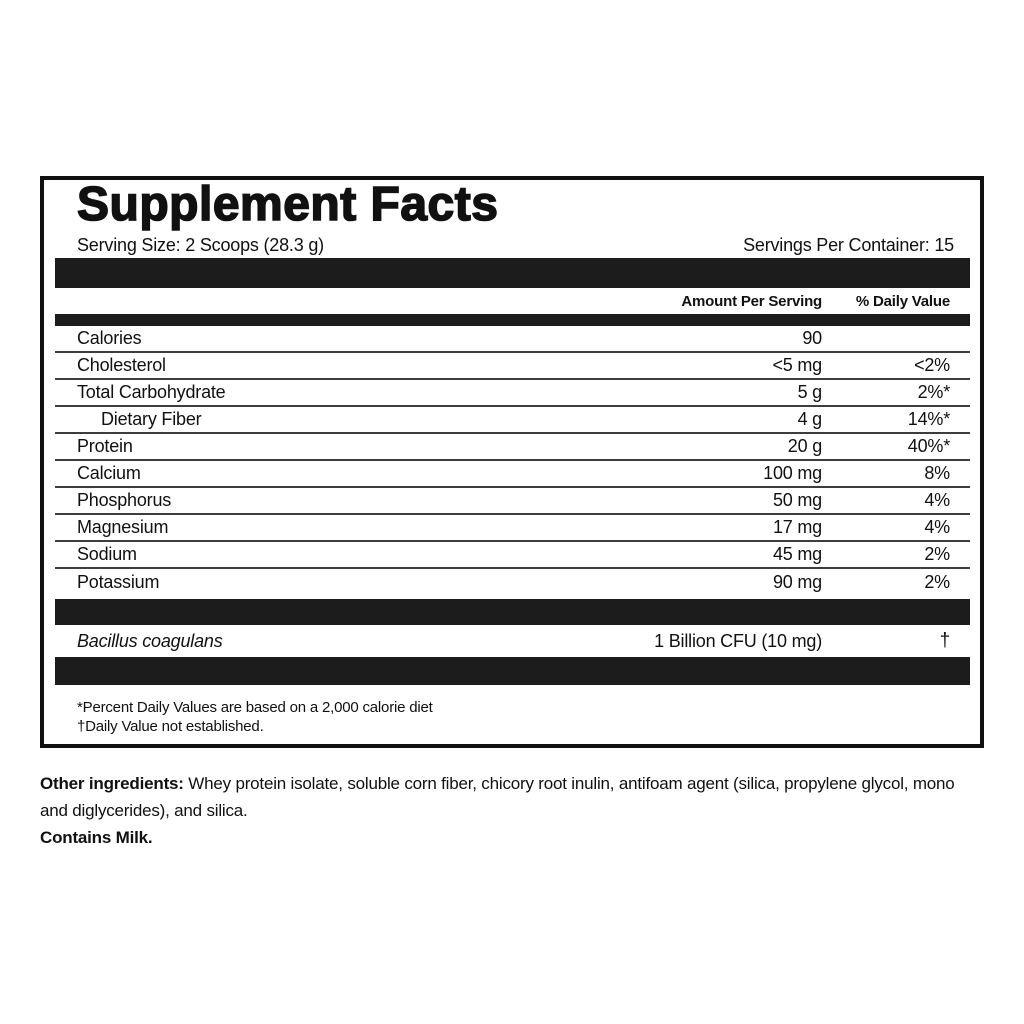 The image size is (1024, 1024). What do you see at coordinates (109, 338) in the screenshot?
I see `nutrient-name: Calories` at bounding box center [109, 338].